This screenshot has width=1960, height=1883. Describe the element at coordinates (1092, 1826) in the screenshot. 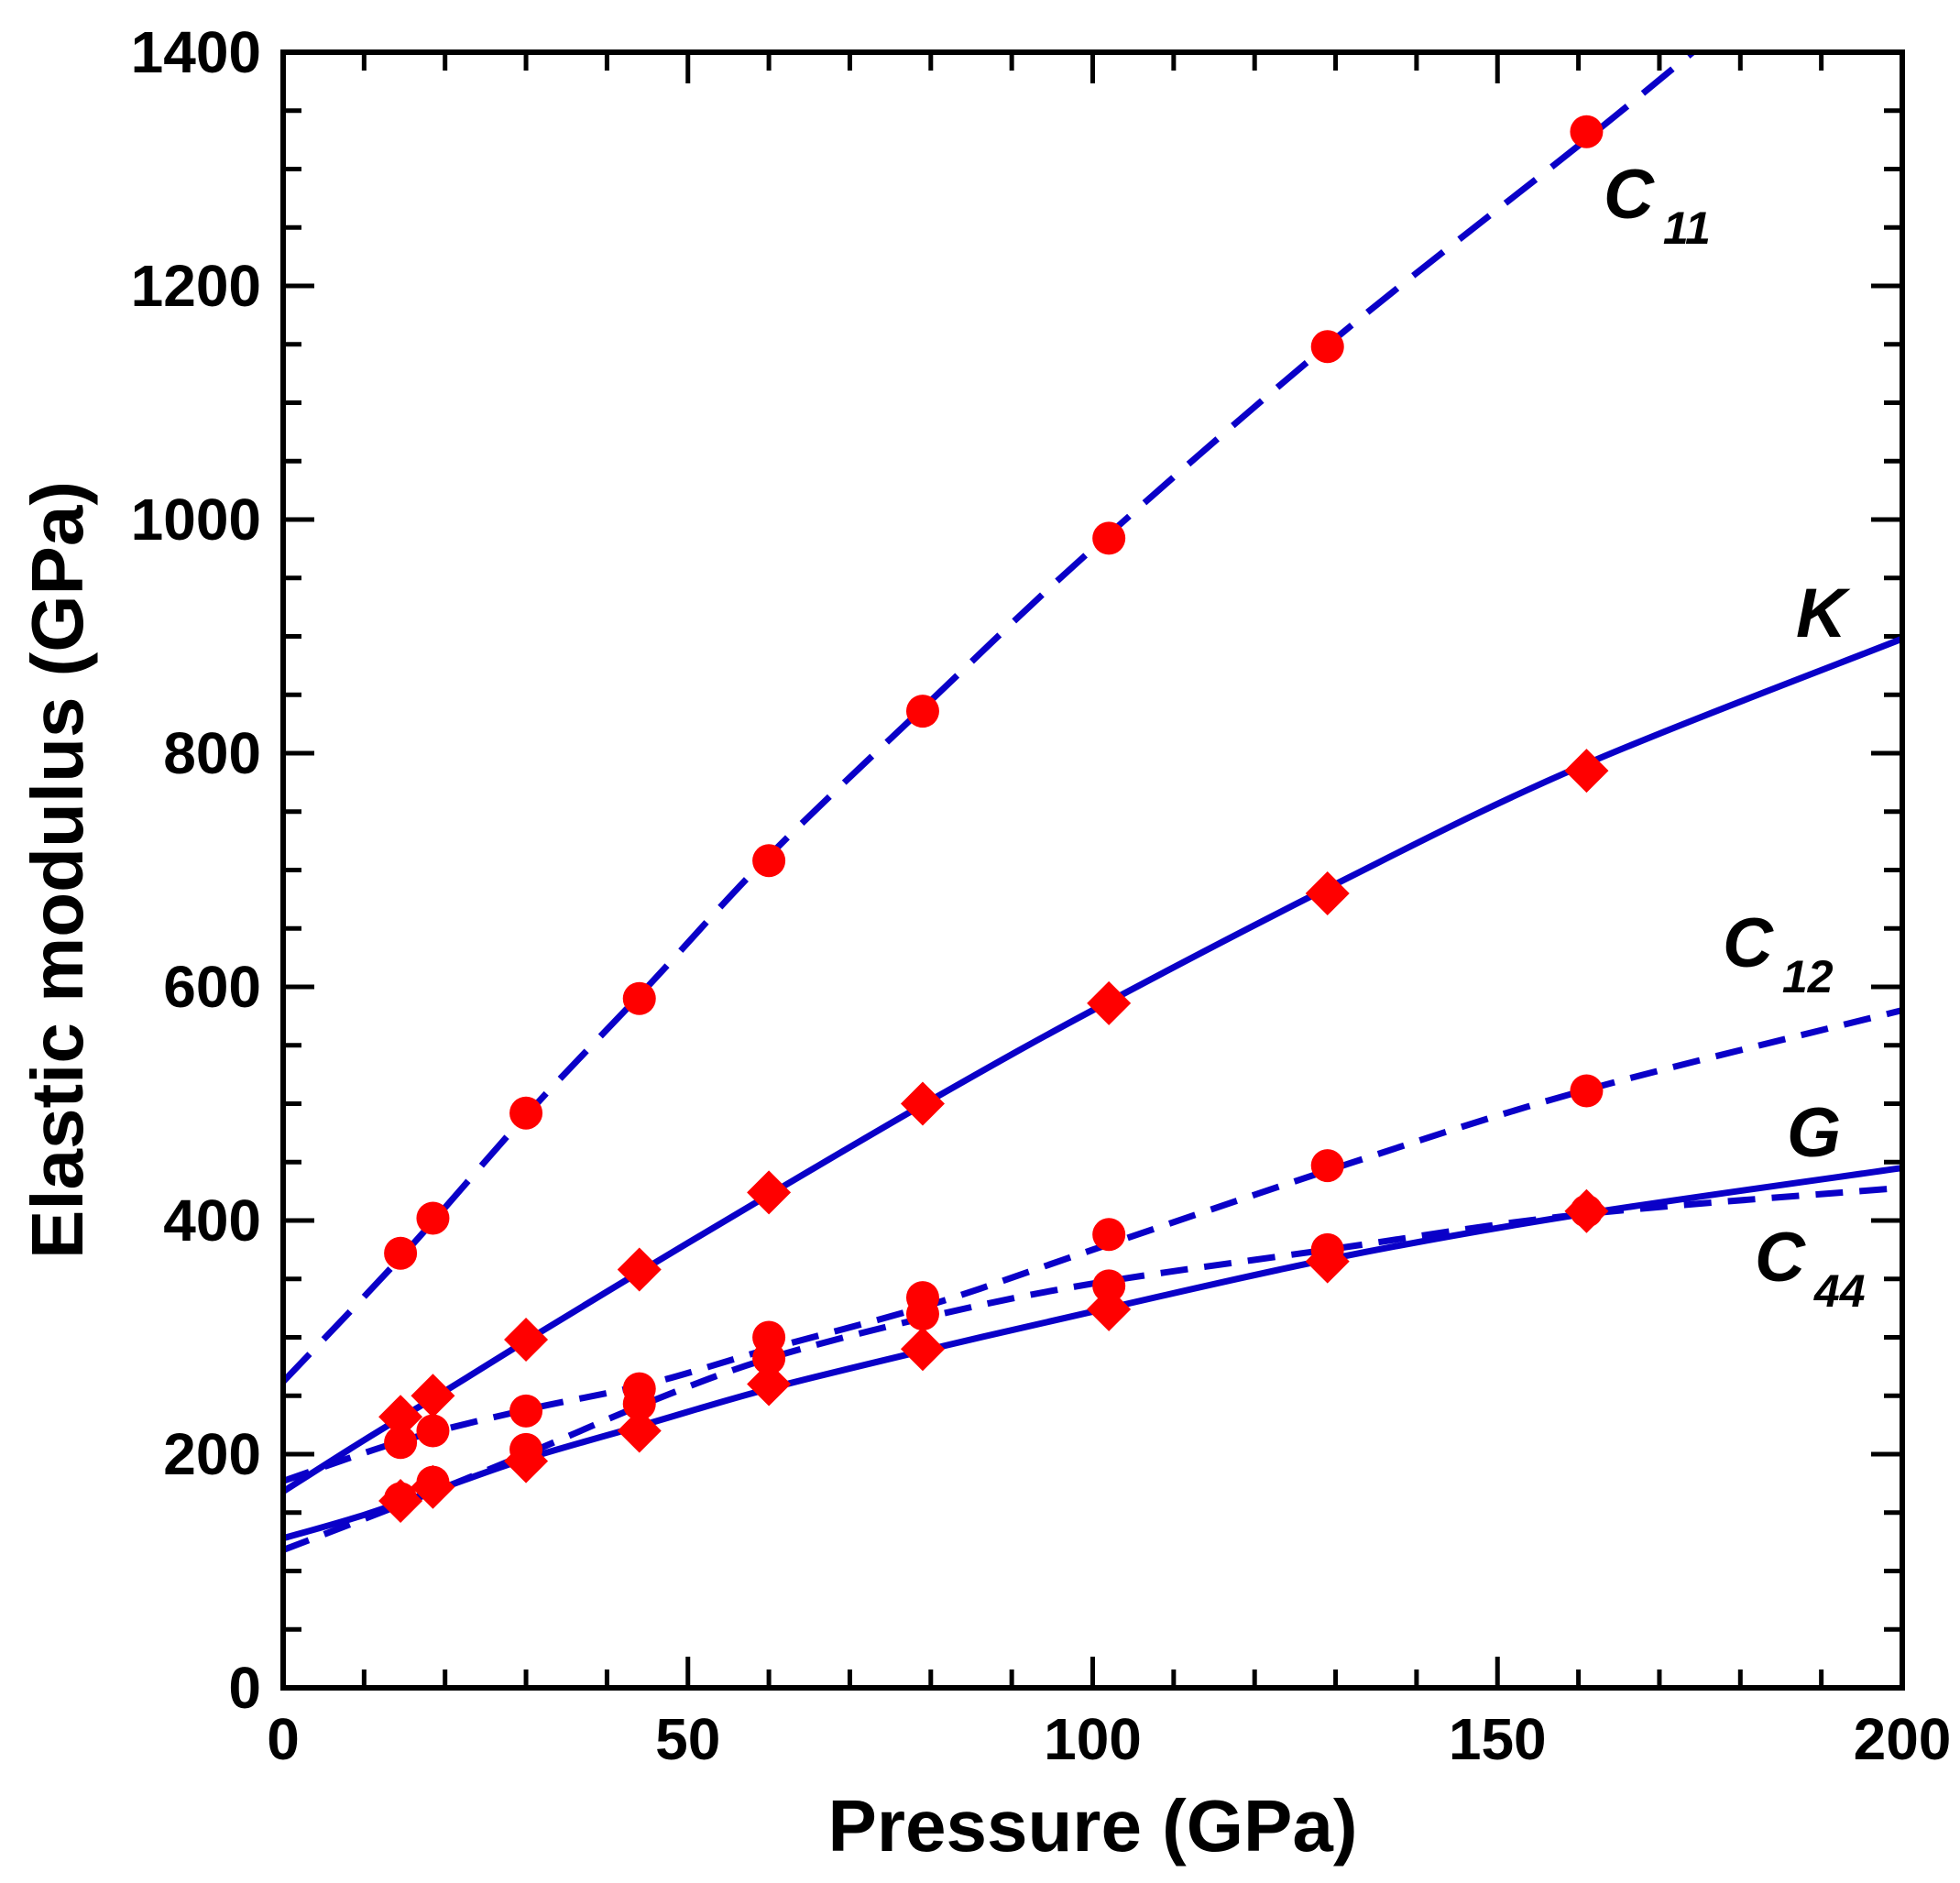

I see `x-axis-title: Pressure (GPa)` at that location.